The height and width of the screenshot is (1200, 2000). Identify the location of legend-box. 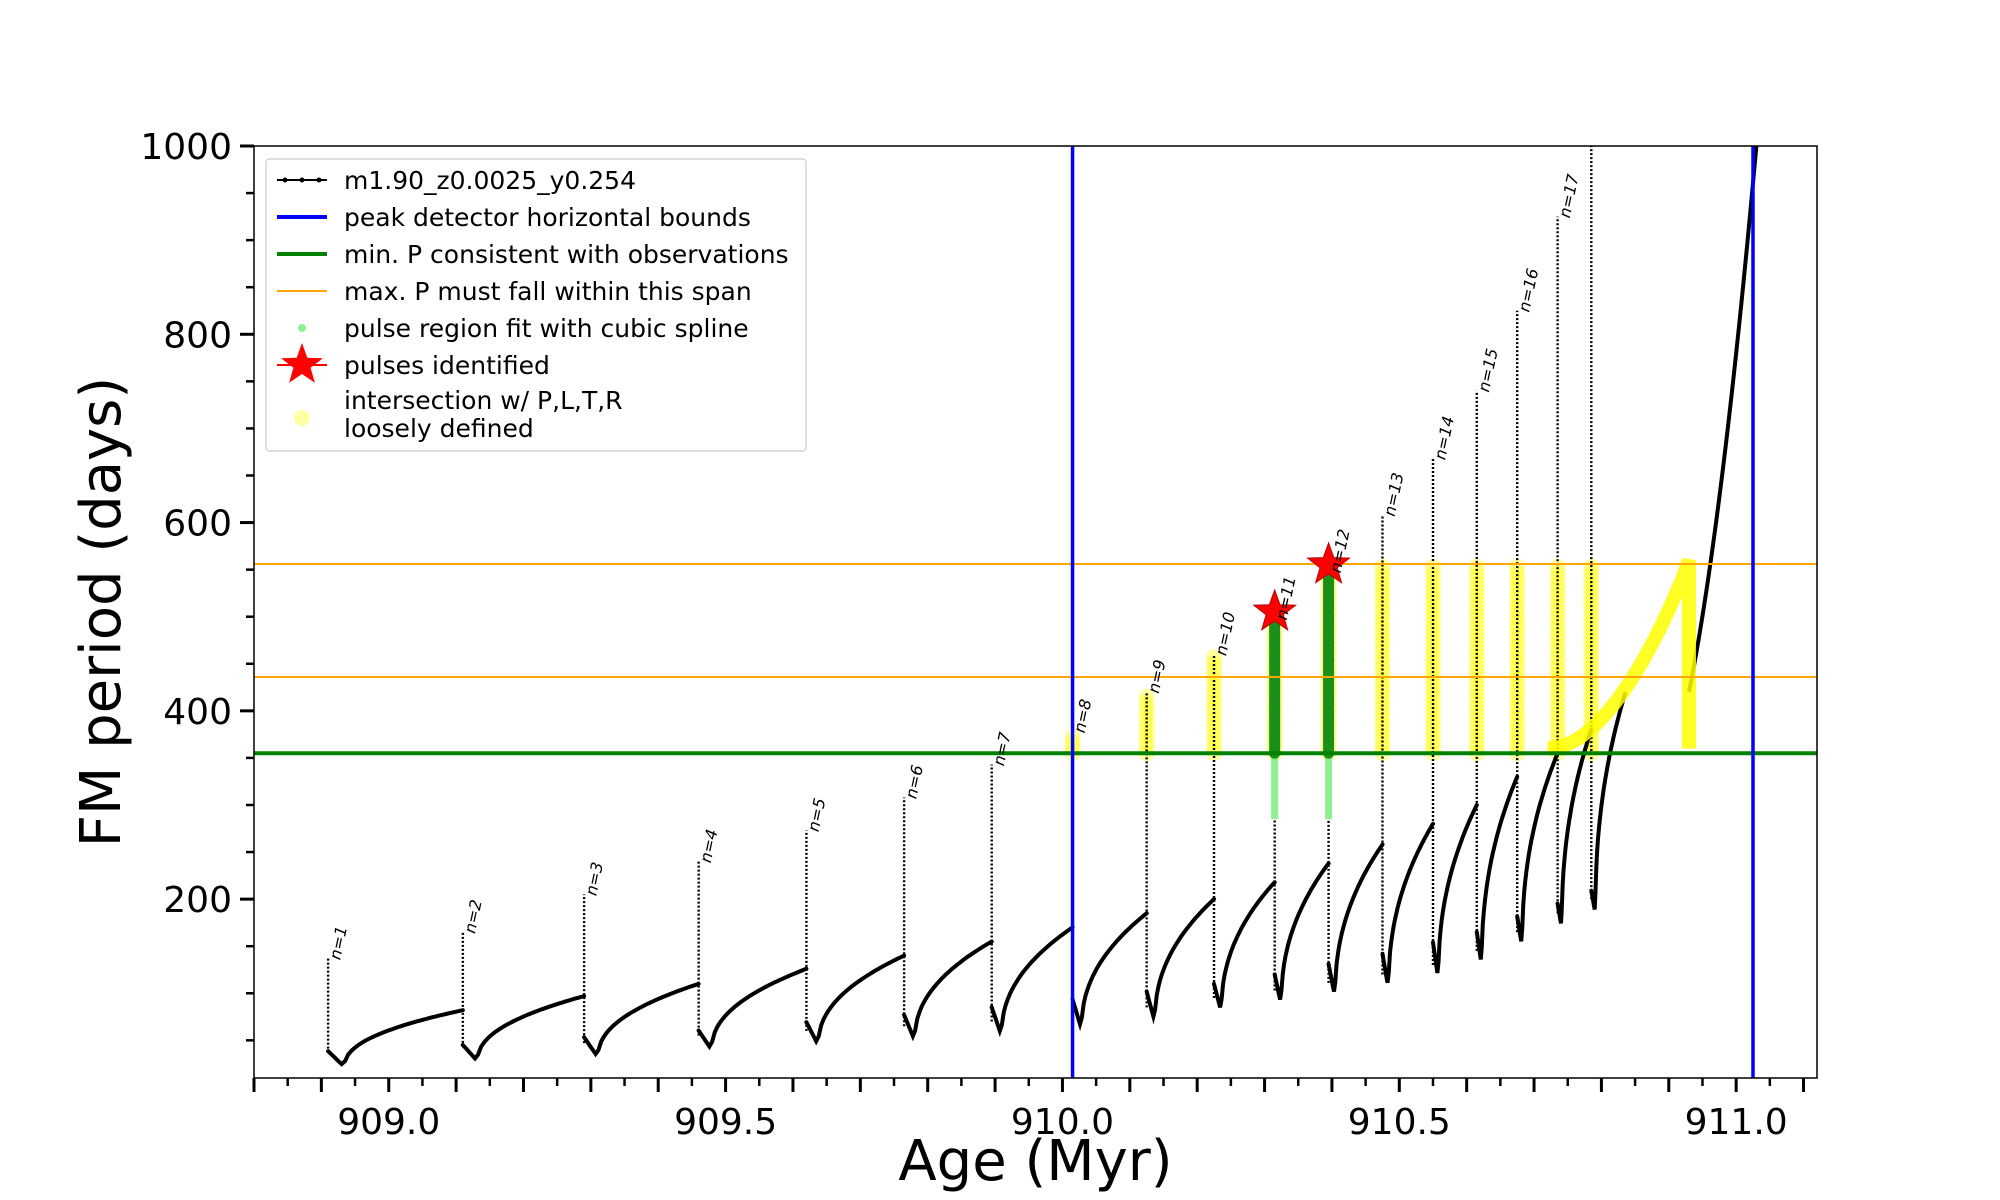
(536, 305).